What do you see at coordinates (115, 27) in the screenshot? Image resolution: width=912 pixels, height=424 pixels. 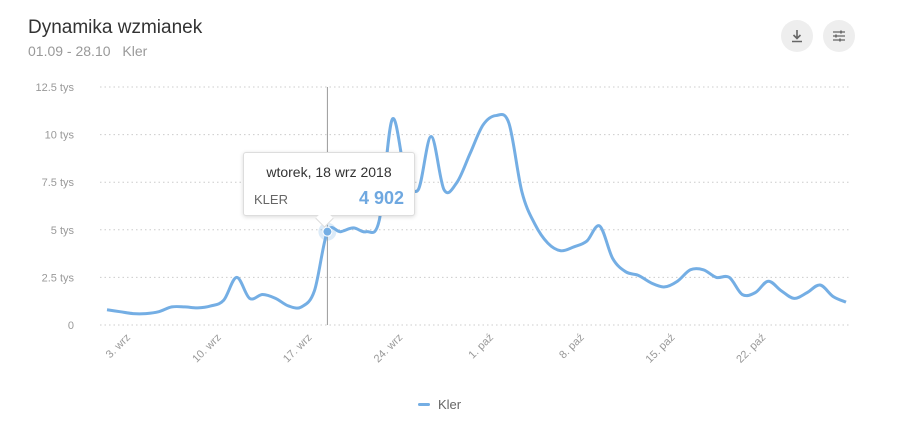 I see `widget-title: Dynamika wzmianek` at bounding box center [115, 27].